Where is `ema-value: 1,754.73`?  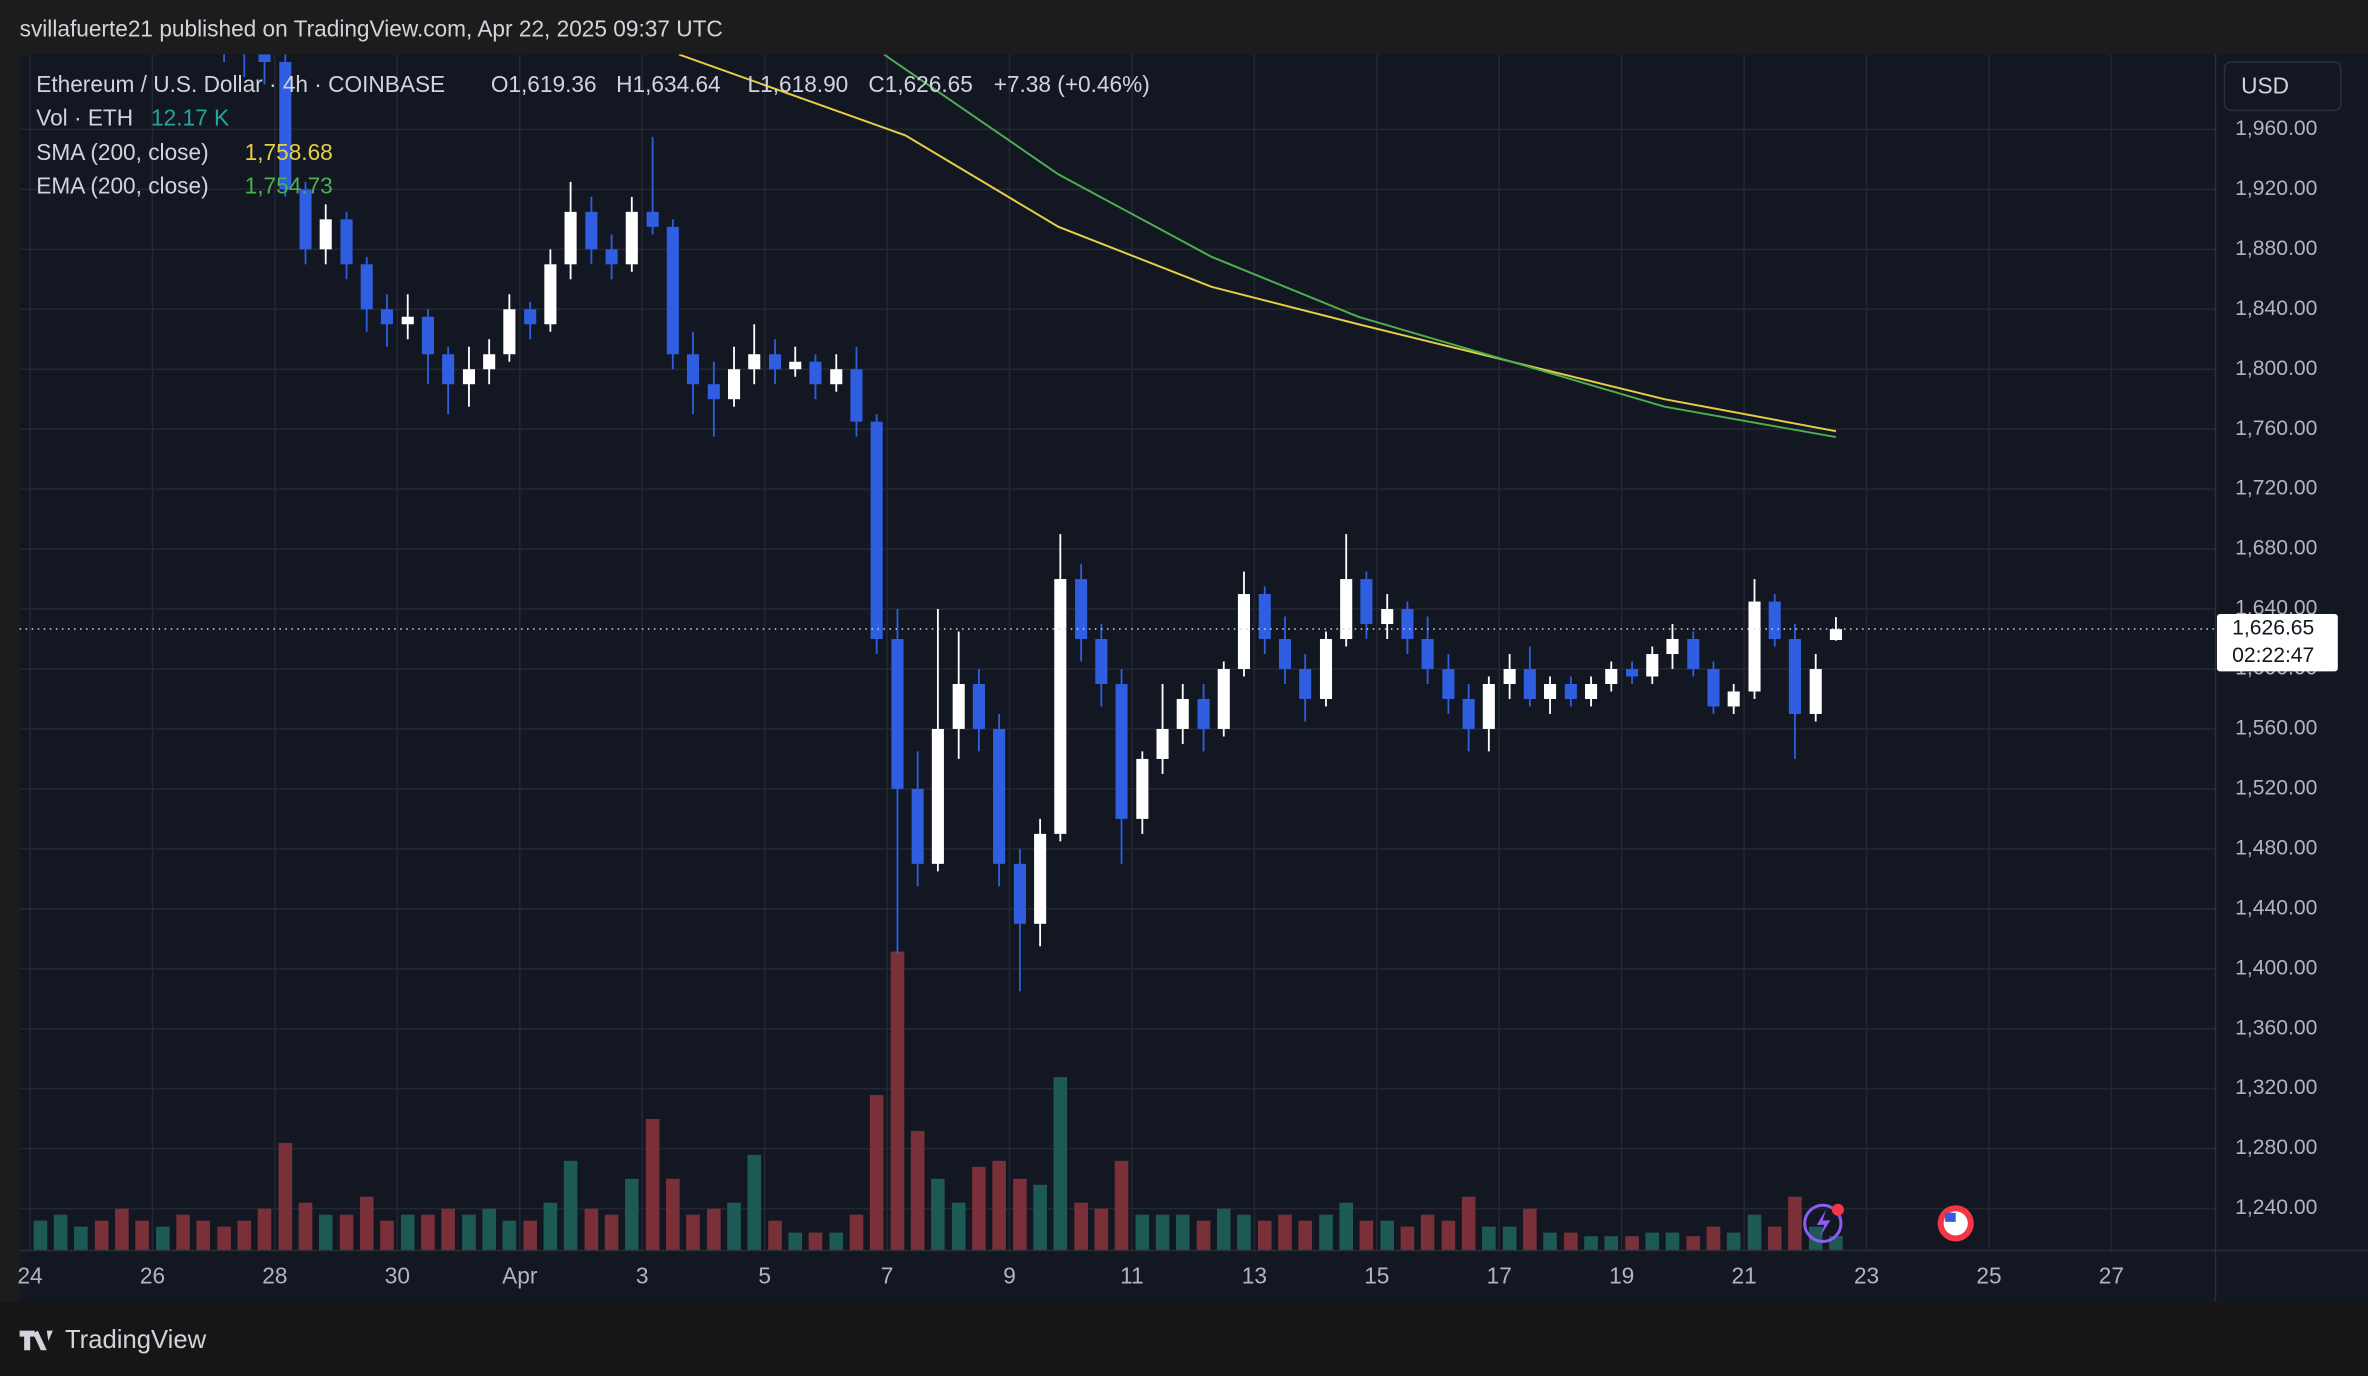 ema-value: 1,754.73 is located at coordinates (289, 185).